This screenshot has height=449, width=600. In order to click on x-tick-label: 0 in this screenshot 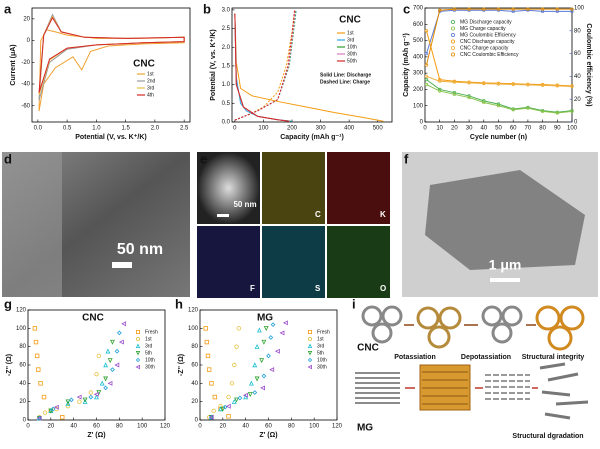, I will do `click(235, 129)`.